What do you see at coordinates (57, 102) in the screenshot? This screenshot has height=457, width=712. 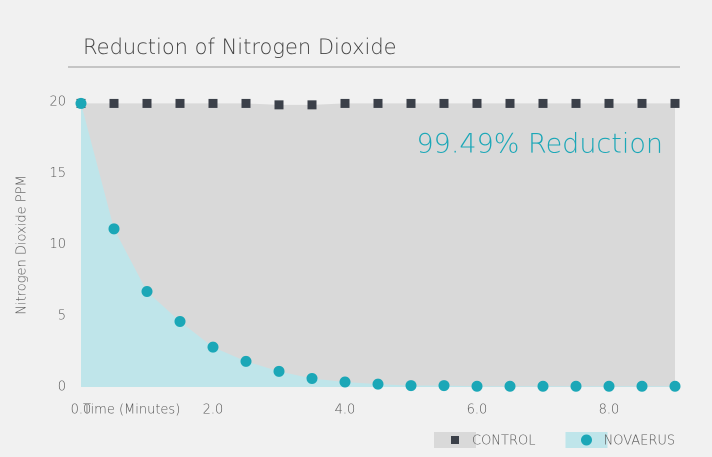 I see `y-tick-label: 20` at bounding box center [57, 102].